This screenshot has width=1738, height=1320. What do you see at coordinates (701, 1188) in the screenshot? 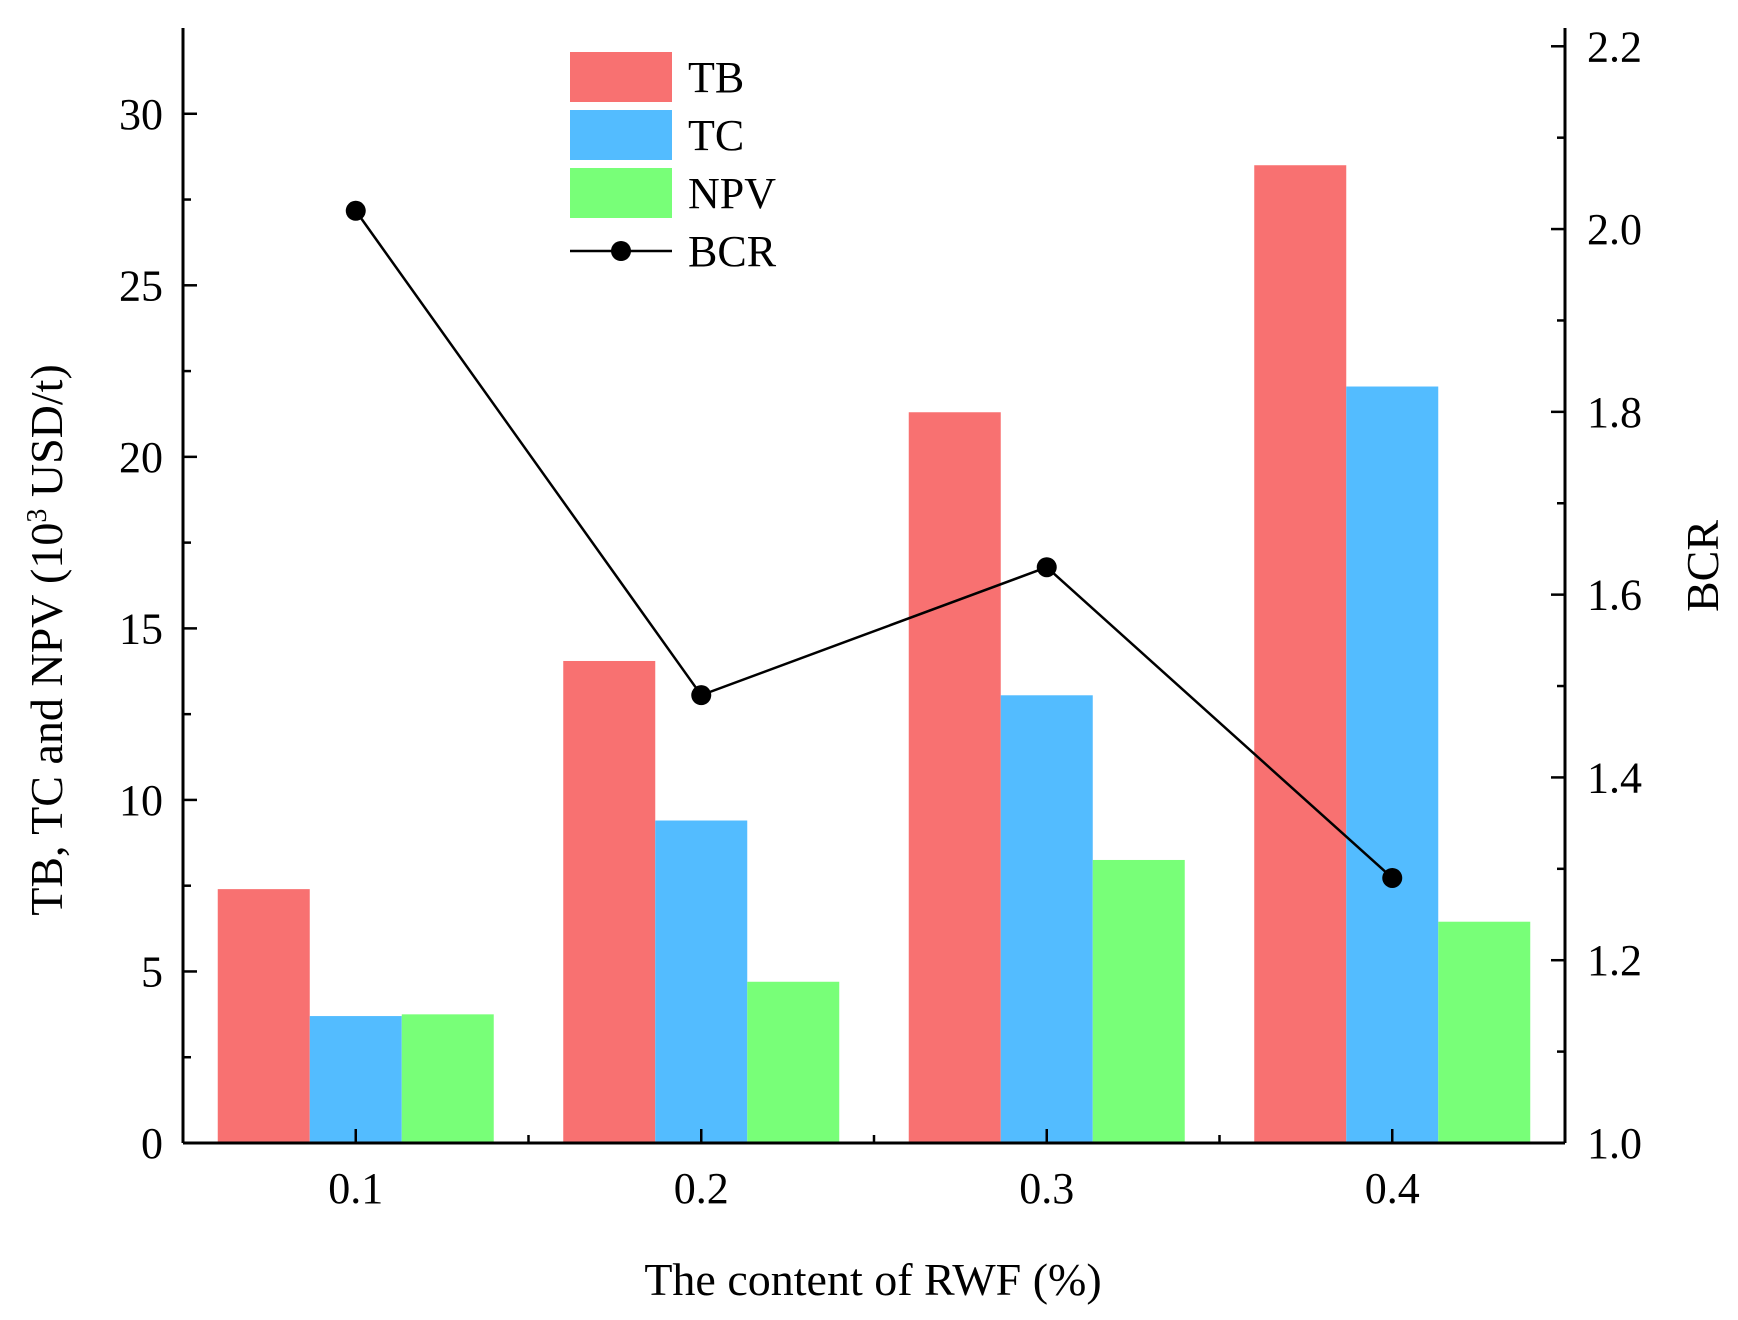
I see `x-tick-label: 0.2` at bounding box center [701, 1188].